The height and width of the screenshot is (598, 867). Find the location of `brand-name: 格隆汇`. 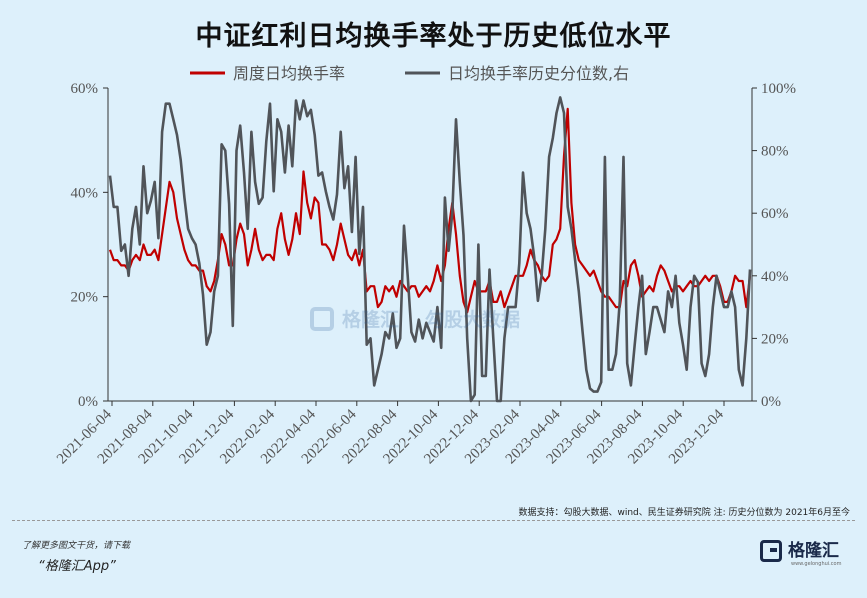

brand-name: 格隆汇 is located at coordinates (813, 550).